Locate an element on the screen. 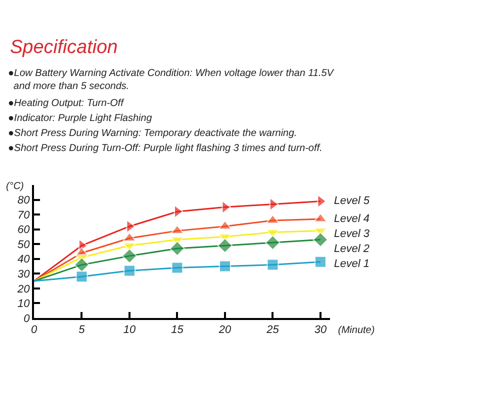  x-tick-label: 30 is located at coordinates (321, 330).